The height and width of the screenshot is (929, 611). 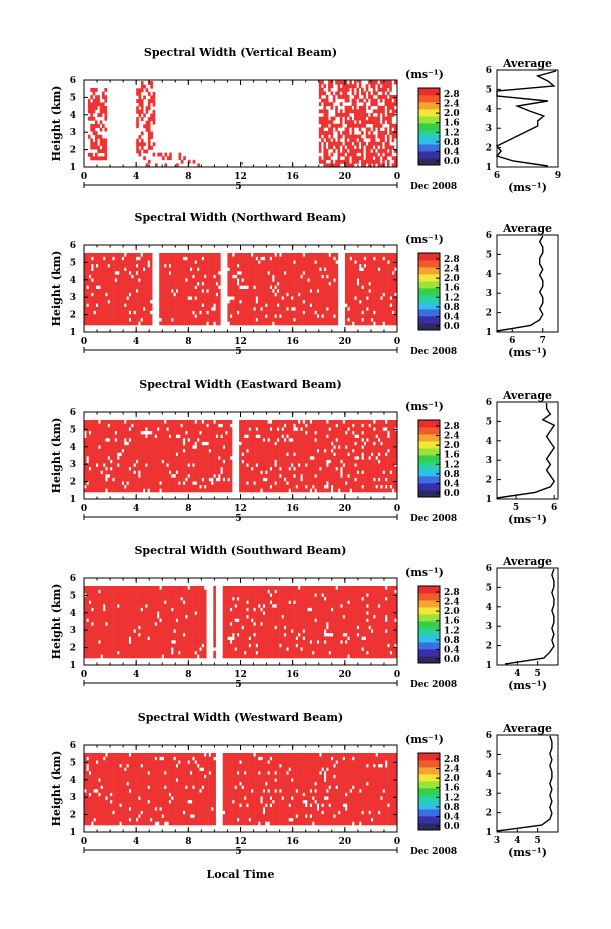 I want to click on heatmap-cells, so click(x=240, y=289).